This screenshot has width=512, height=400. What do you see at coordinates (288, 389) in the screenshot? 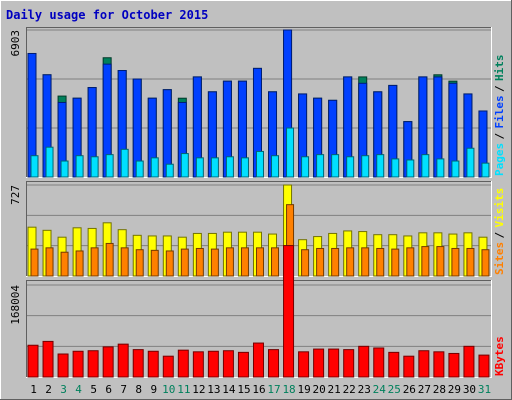
I see `x-tick-label: 18` at bounding box center [288, 389].